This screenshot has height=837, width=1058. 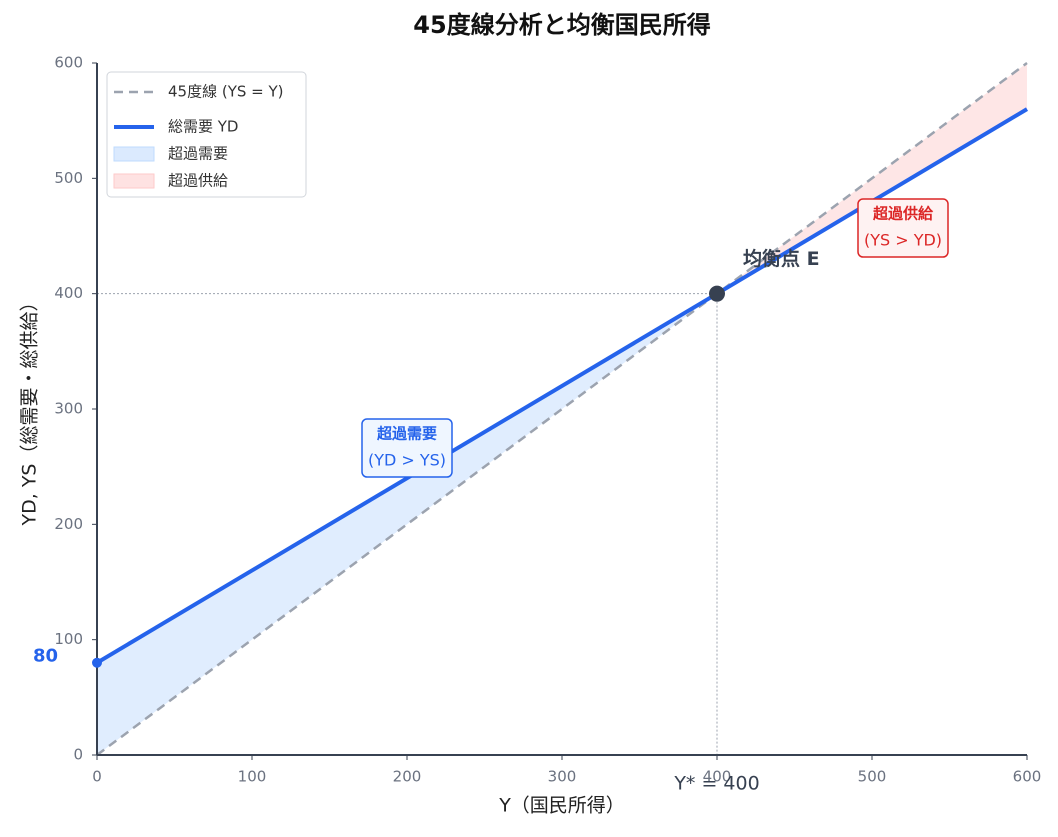 What do you see at coordinates (717, 777) in the screenshot?
I see `x-tick-label: 400` at bounding box center [717, 777].